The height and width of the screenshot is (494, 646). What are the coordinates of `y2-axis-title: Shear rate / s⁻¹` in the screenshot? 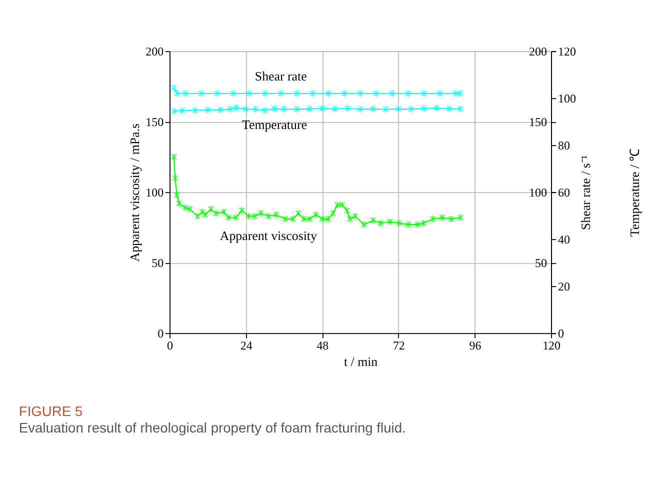 It's located at (586, 192).